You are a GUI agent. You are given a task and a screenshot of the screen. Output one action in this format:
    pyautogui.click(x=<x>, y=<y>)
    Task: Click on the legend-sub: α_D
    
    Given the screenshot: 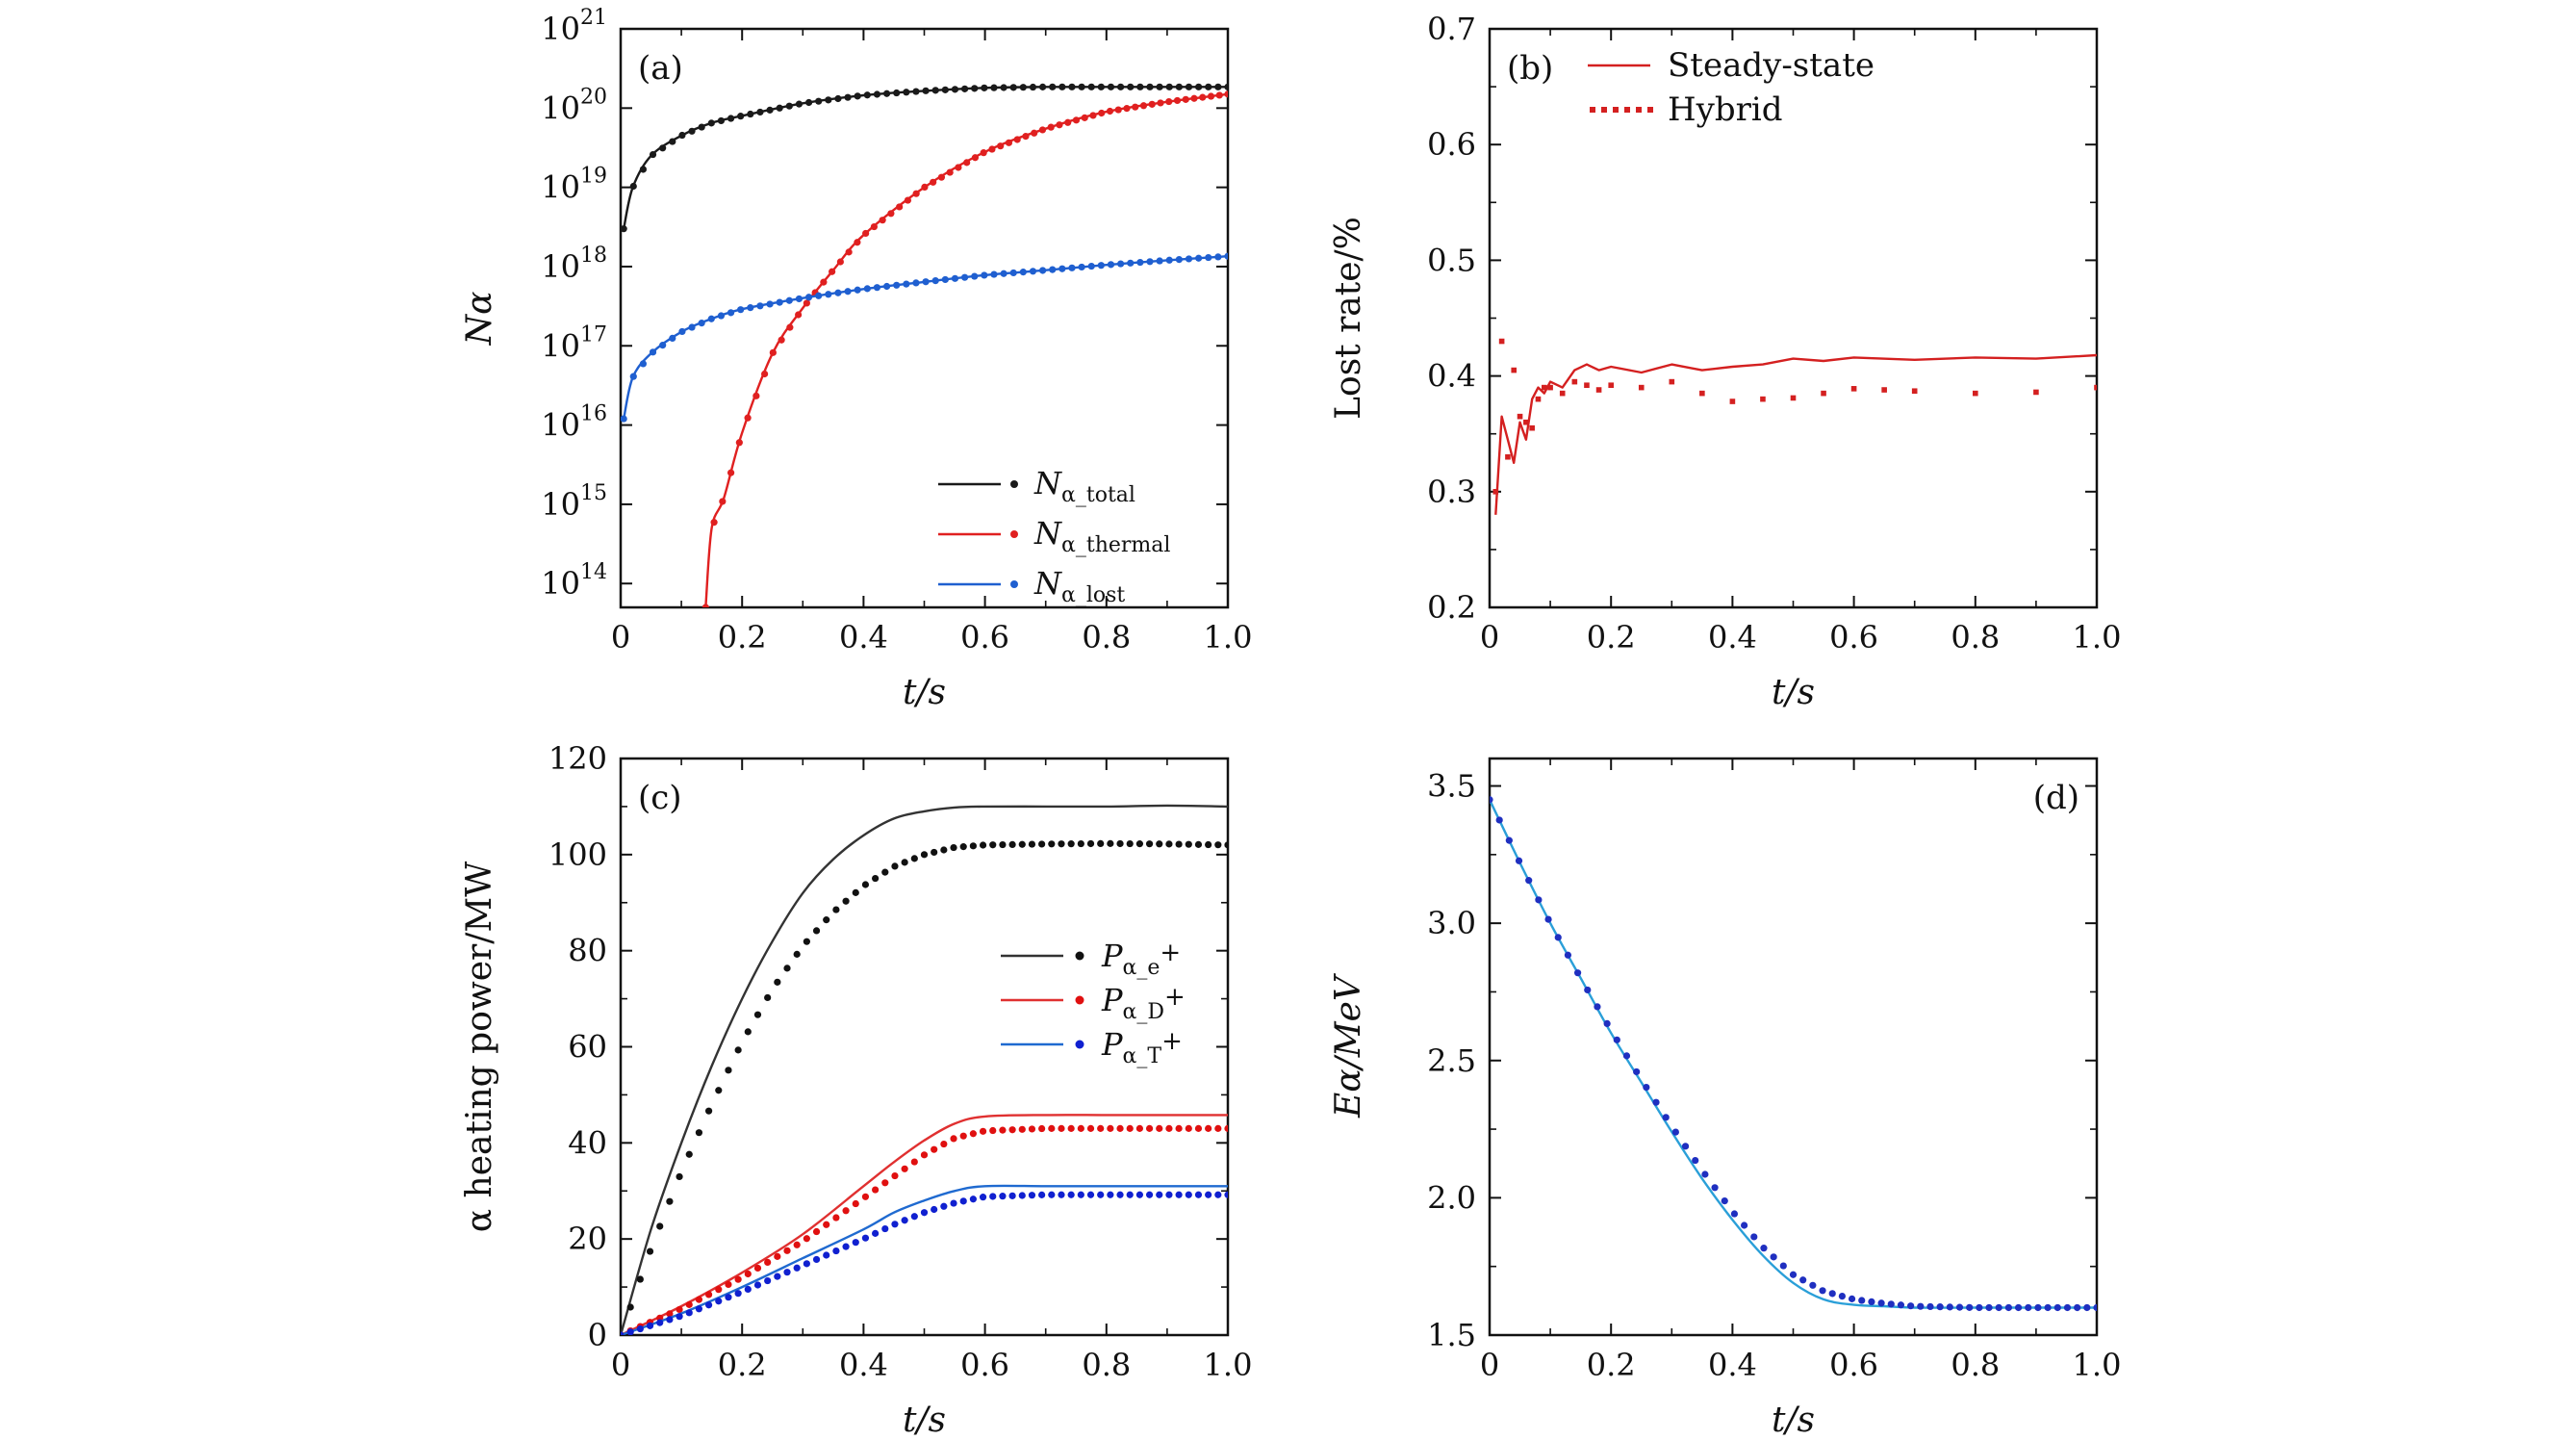 What is the action you would take?
    pyautogui.click(x=1144, y=1012)
    